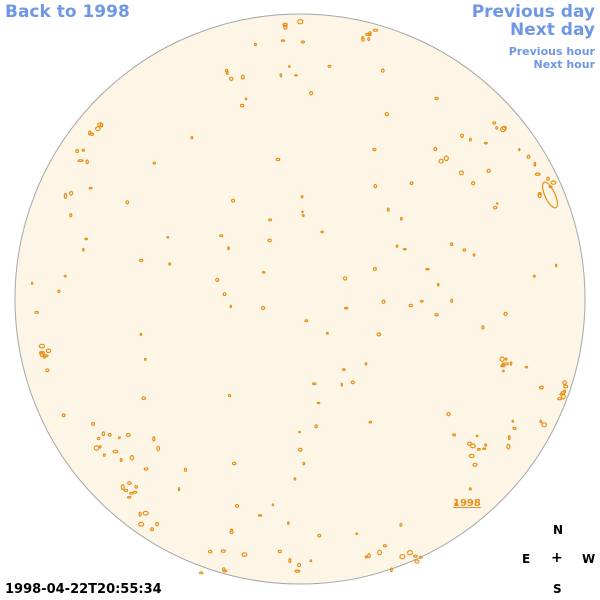 This screenshot has width=600, height=600. What do you see at coordinates (552, 30) in the screenshot?
I see `next-day-link: Next day` at bounding box center [552, 30].